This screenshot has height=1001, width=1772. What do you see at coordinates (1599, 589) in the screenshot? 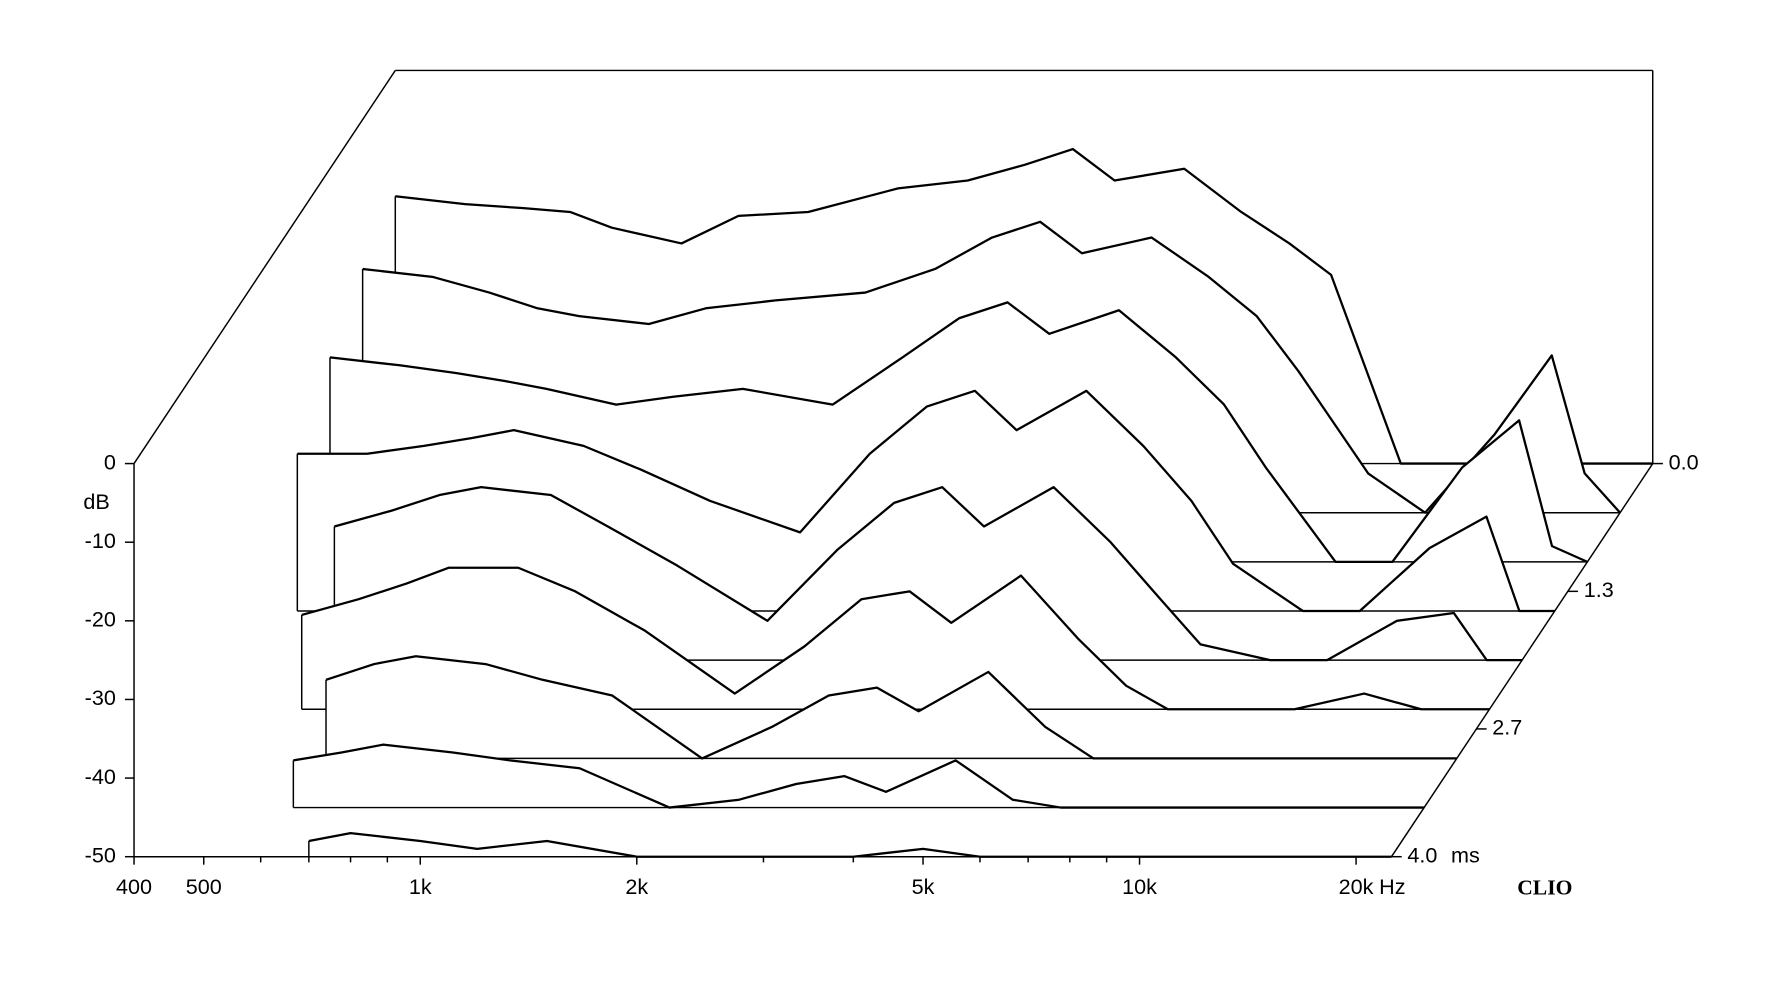
I see `z-tick-label: 1.3` at bounding box center [1599, 589].